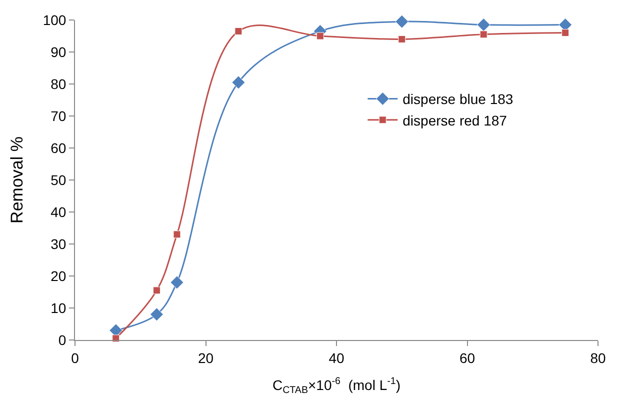 The image size is (618, 403). I want to click on y-tick-label: 100, so click(54, 20).